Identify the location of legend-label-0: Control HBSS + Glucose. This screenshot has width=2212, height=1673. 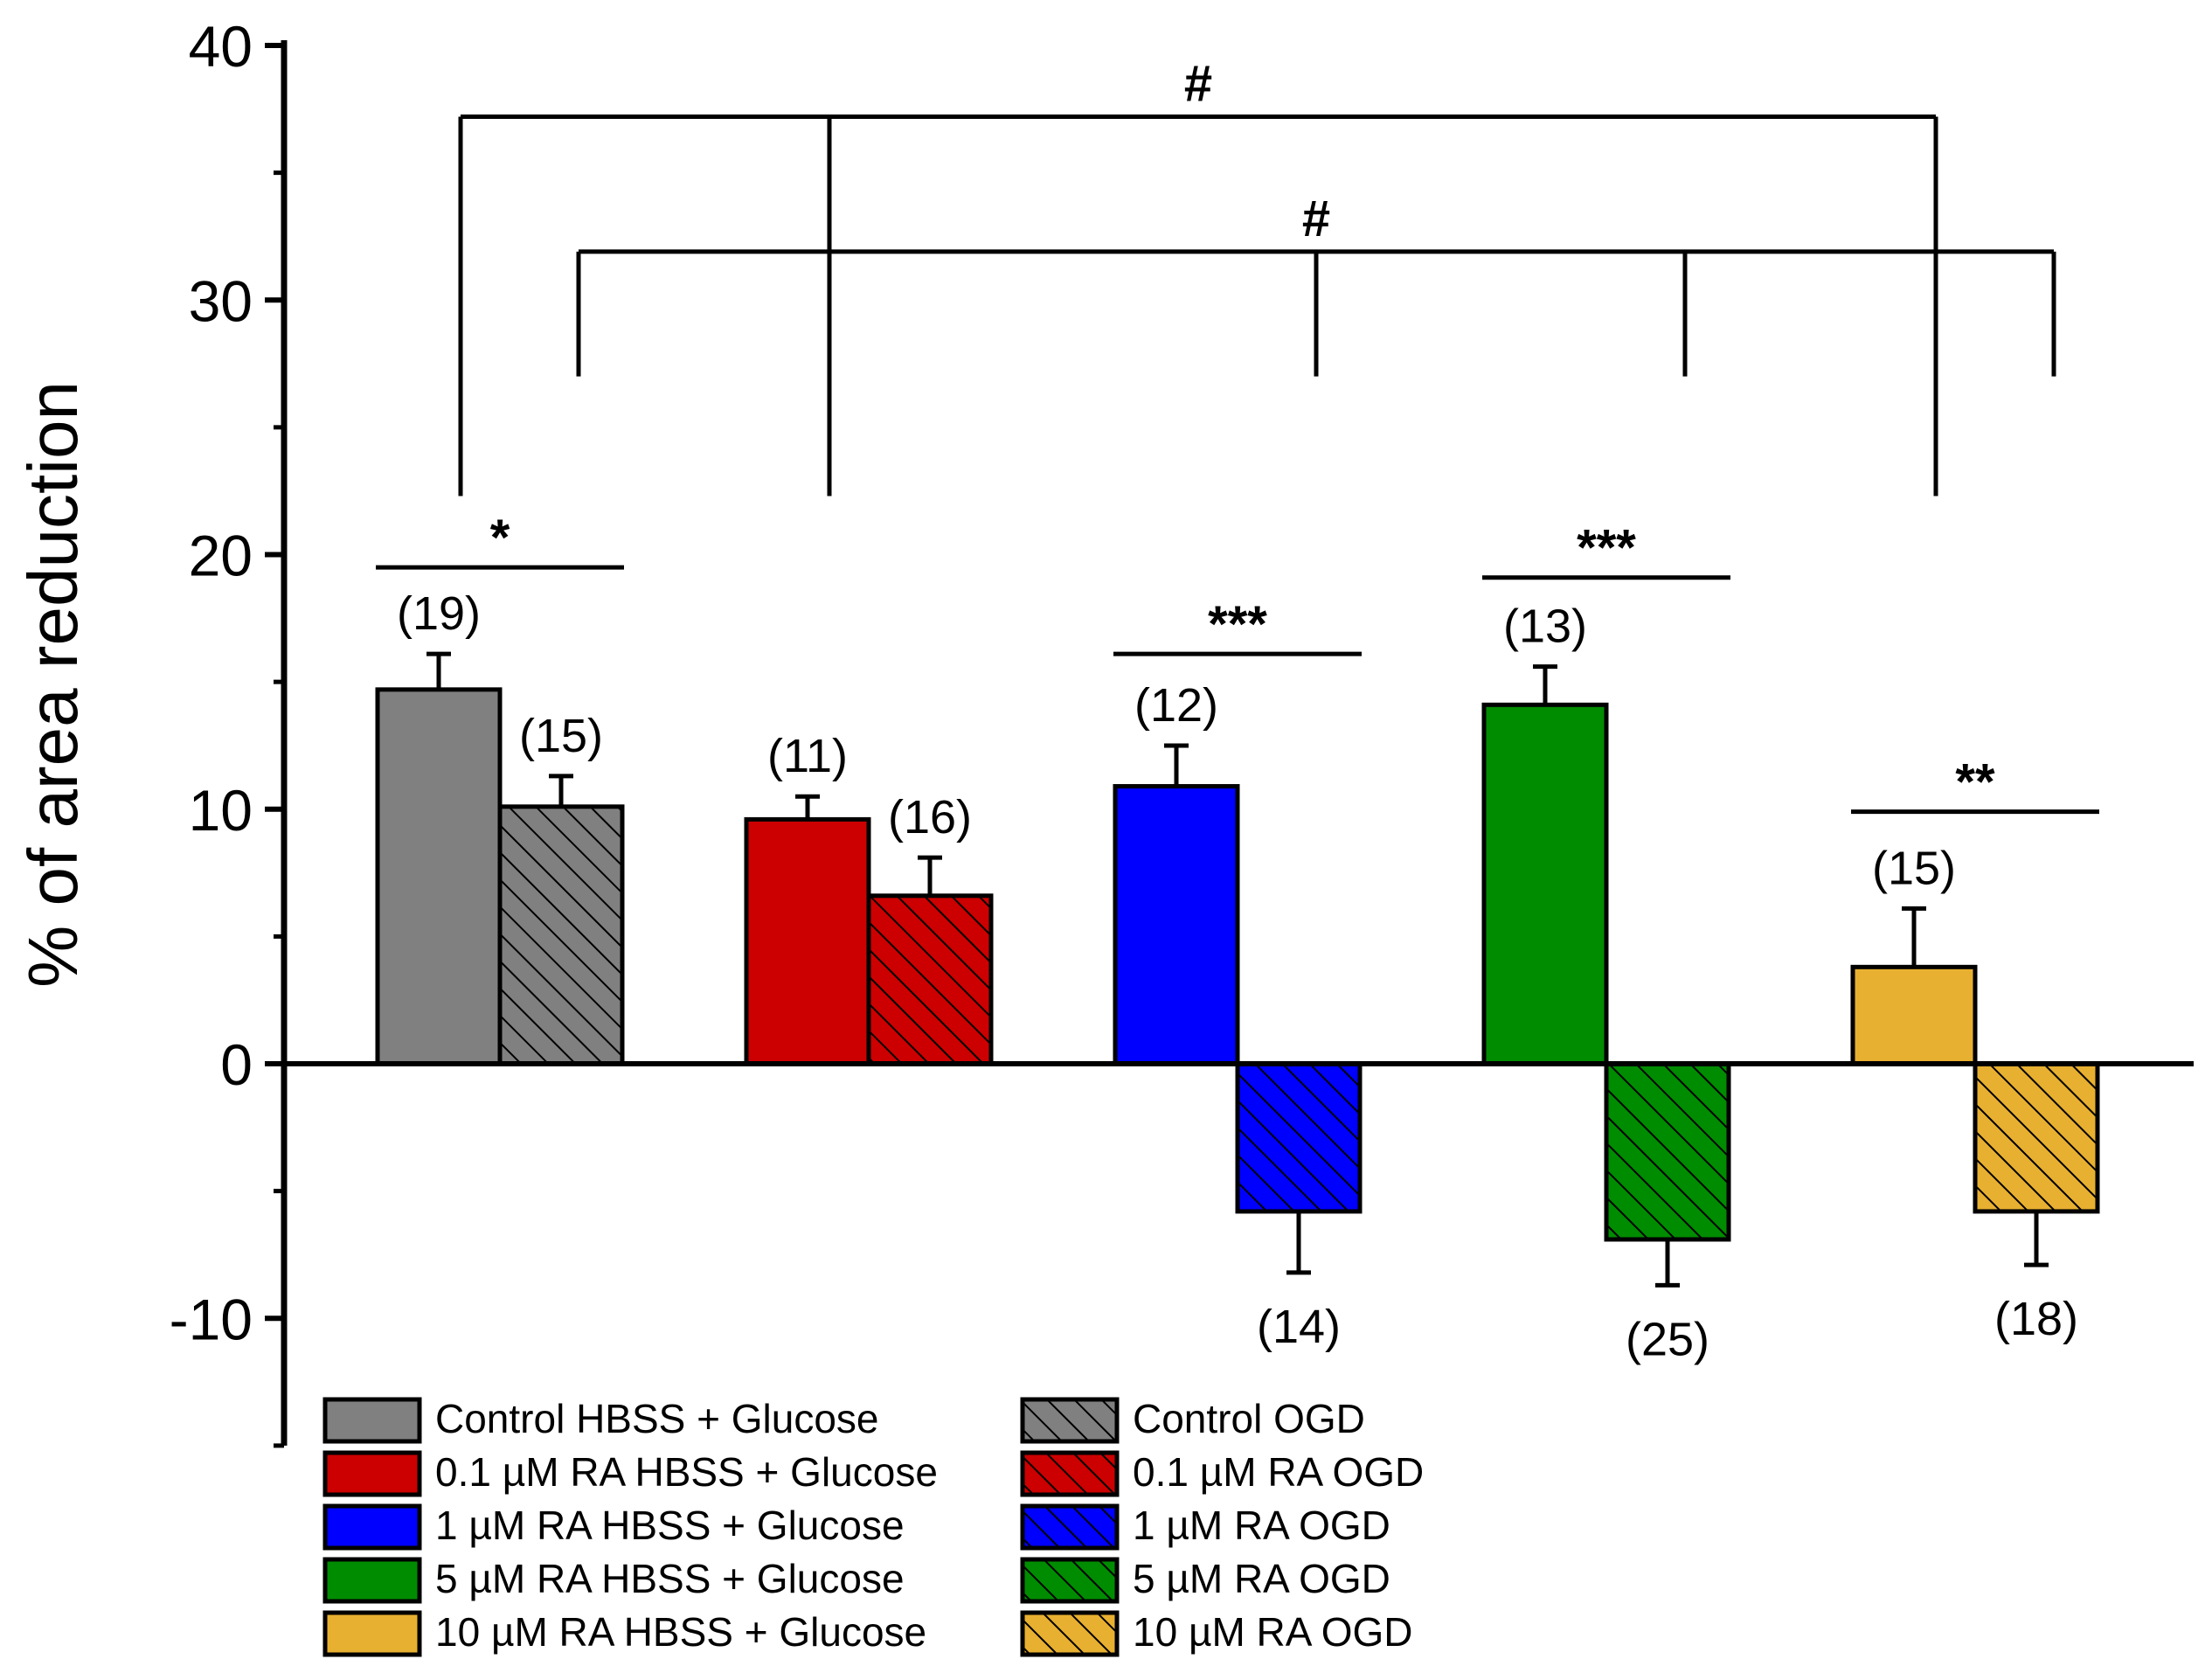
(657, 1418).